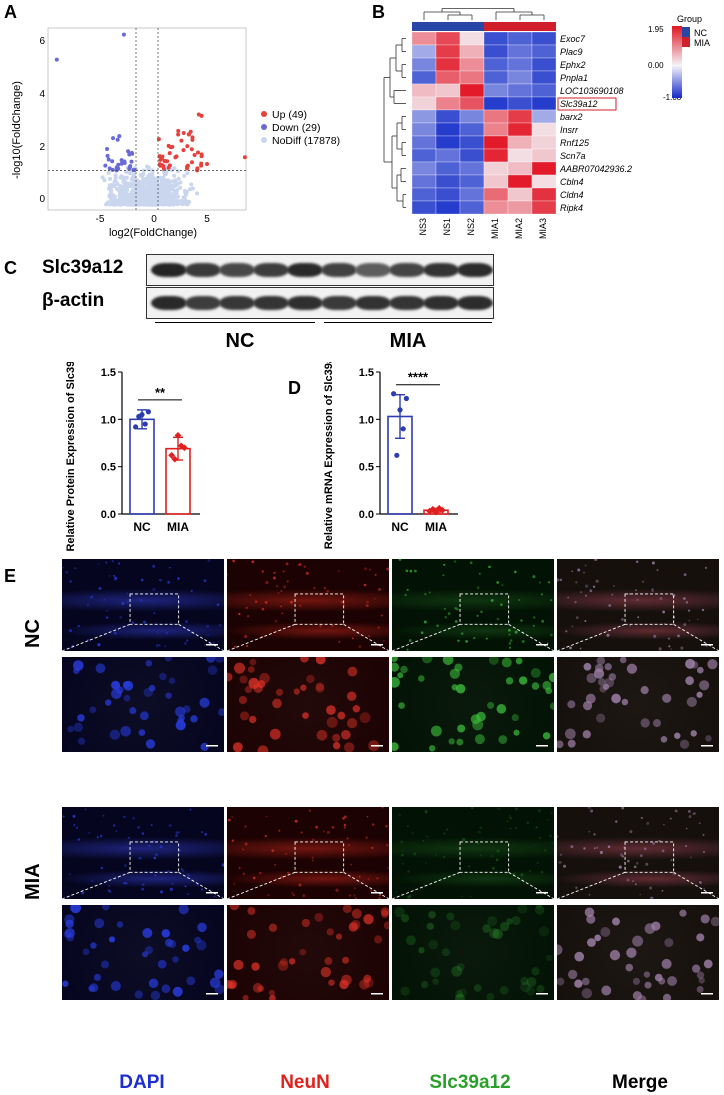  I want to click on micrograph-cells, so click(638, 605).